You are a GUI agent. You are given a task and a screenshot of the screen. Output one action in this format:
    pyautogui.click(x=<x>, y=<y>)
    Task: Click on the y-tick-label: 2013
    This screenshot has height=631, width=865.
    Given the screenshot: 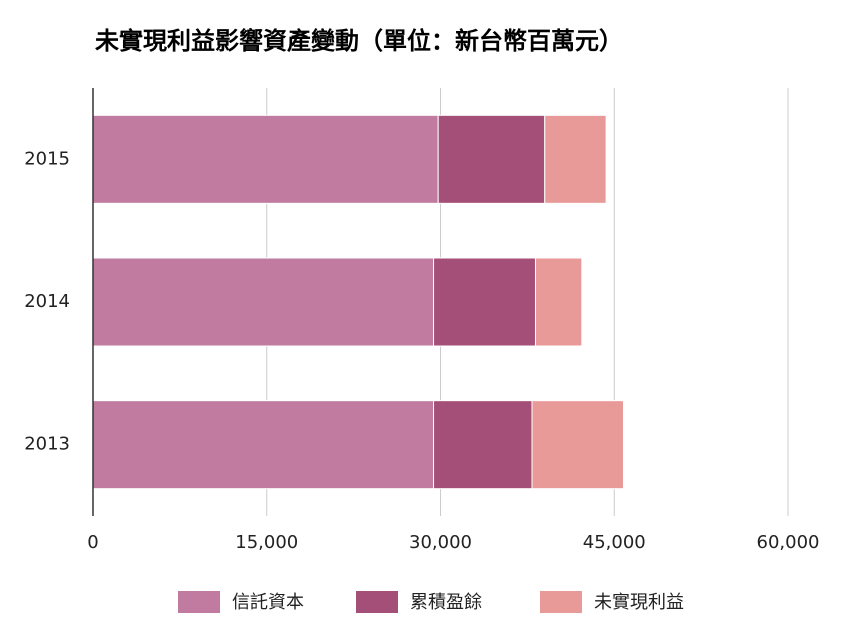 What is the action you would take?
    pyautogui.click(x=47, y=444)
    